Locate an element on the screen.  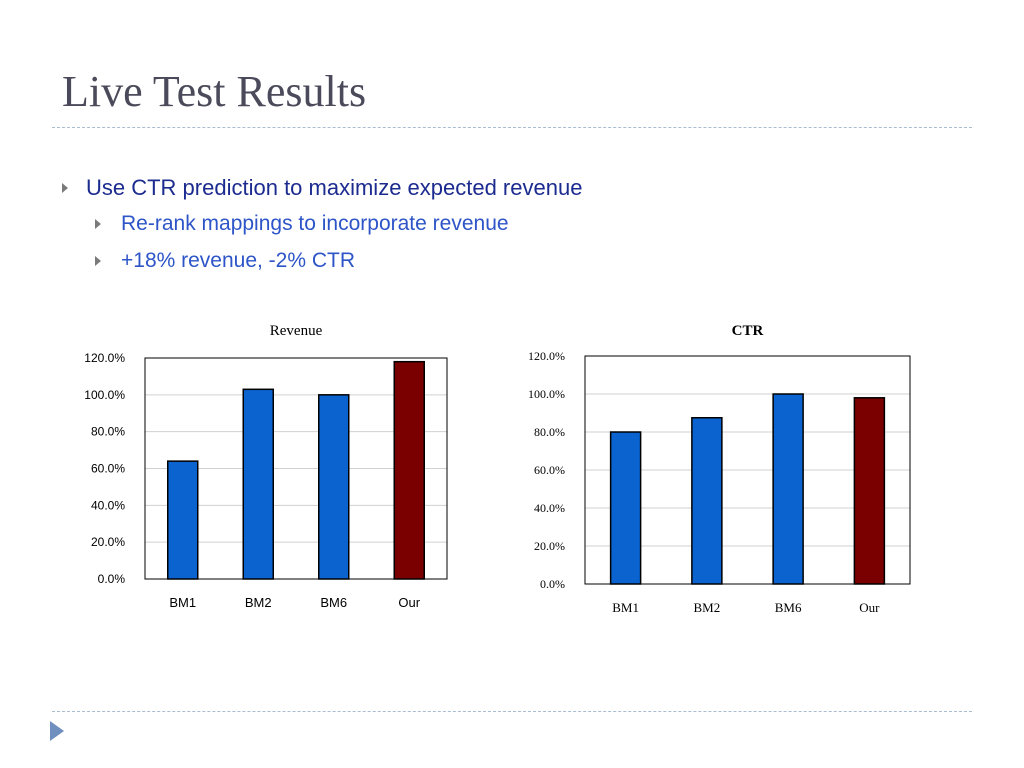
revenue-x-tick-label: BM1 is located at coordinates (182, 602).